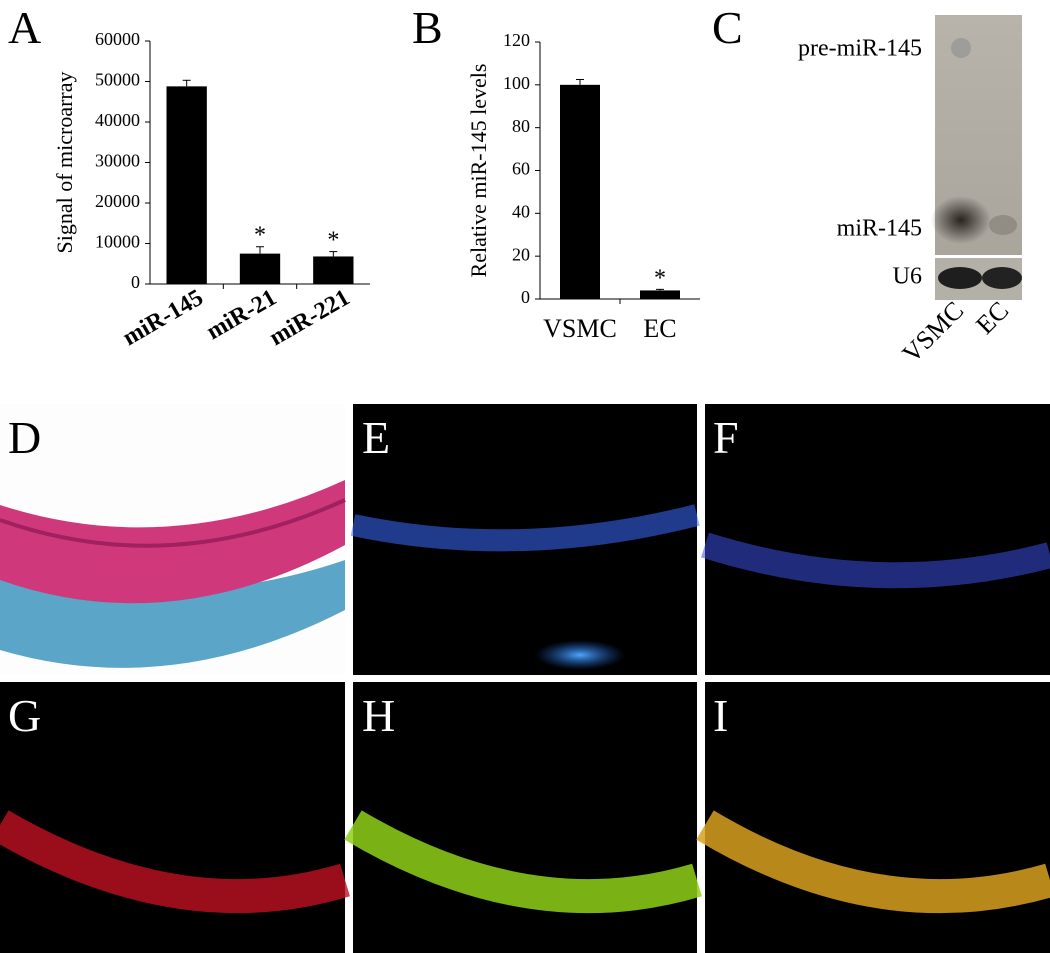 This screenshot has width=1050, height=953. Describe the element at coordinates (117, 120) in the screenshot. I see `y-tick-label: 40000` at that location.